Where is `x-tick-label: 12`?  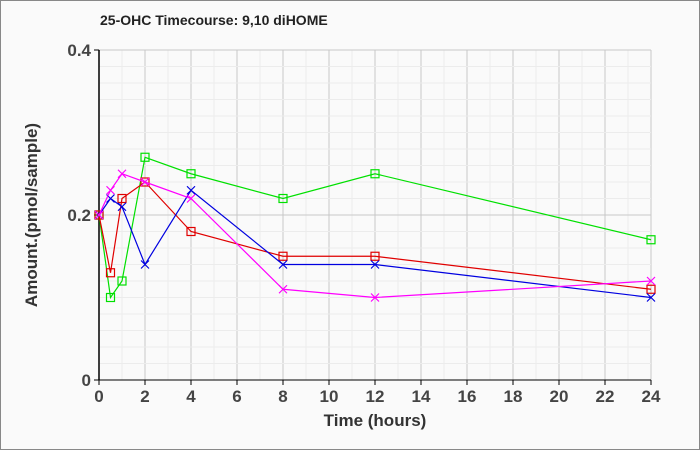
x-tick-label: 12 is located at coordinates (375, 396).